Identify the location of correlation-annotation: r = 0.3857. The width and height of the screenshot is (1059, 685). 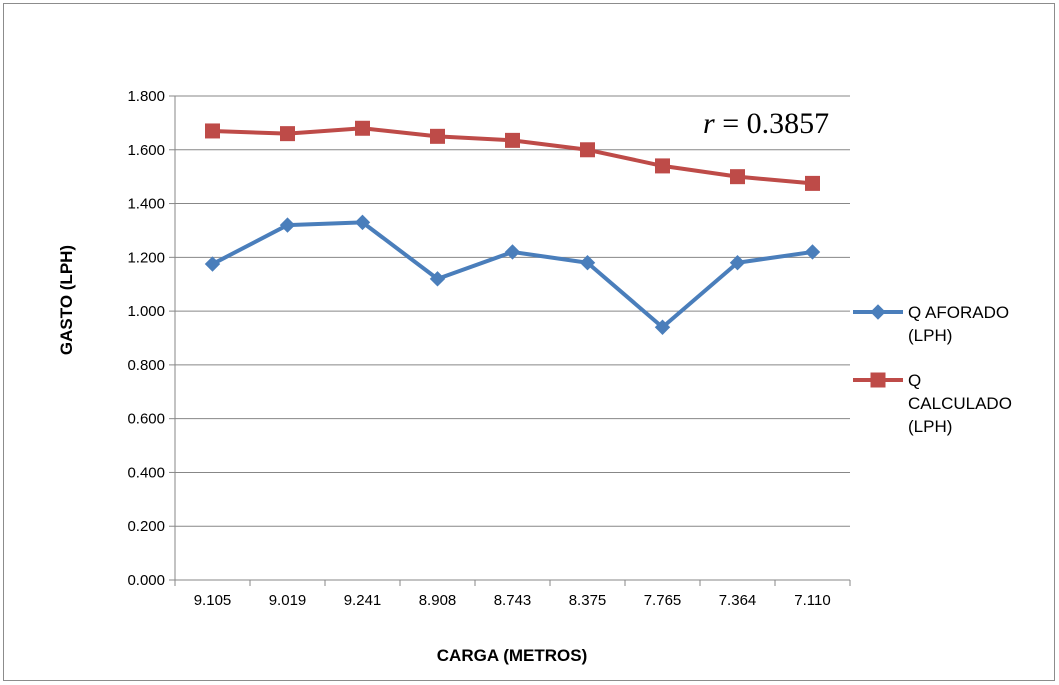
(766, 123).